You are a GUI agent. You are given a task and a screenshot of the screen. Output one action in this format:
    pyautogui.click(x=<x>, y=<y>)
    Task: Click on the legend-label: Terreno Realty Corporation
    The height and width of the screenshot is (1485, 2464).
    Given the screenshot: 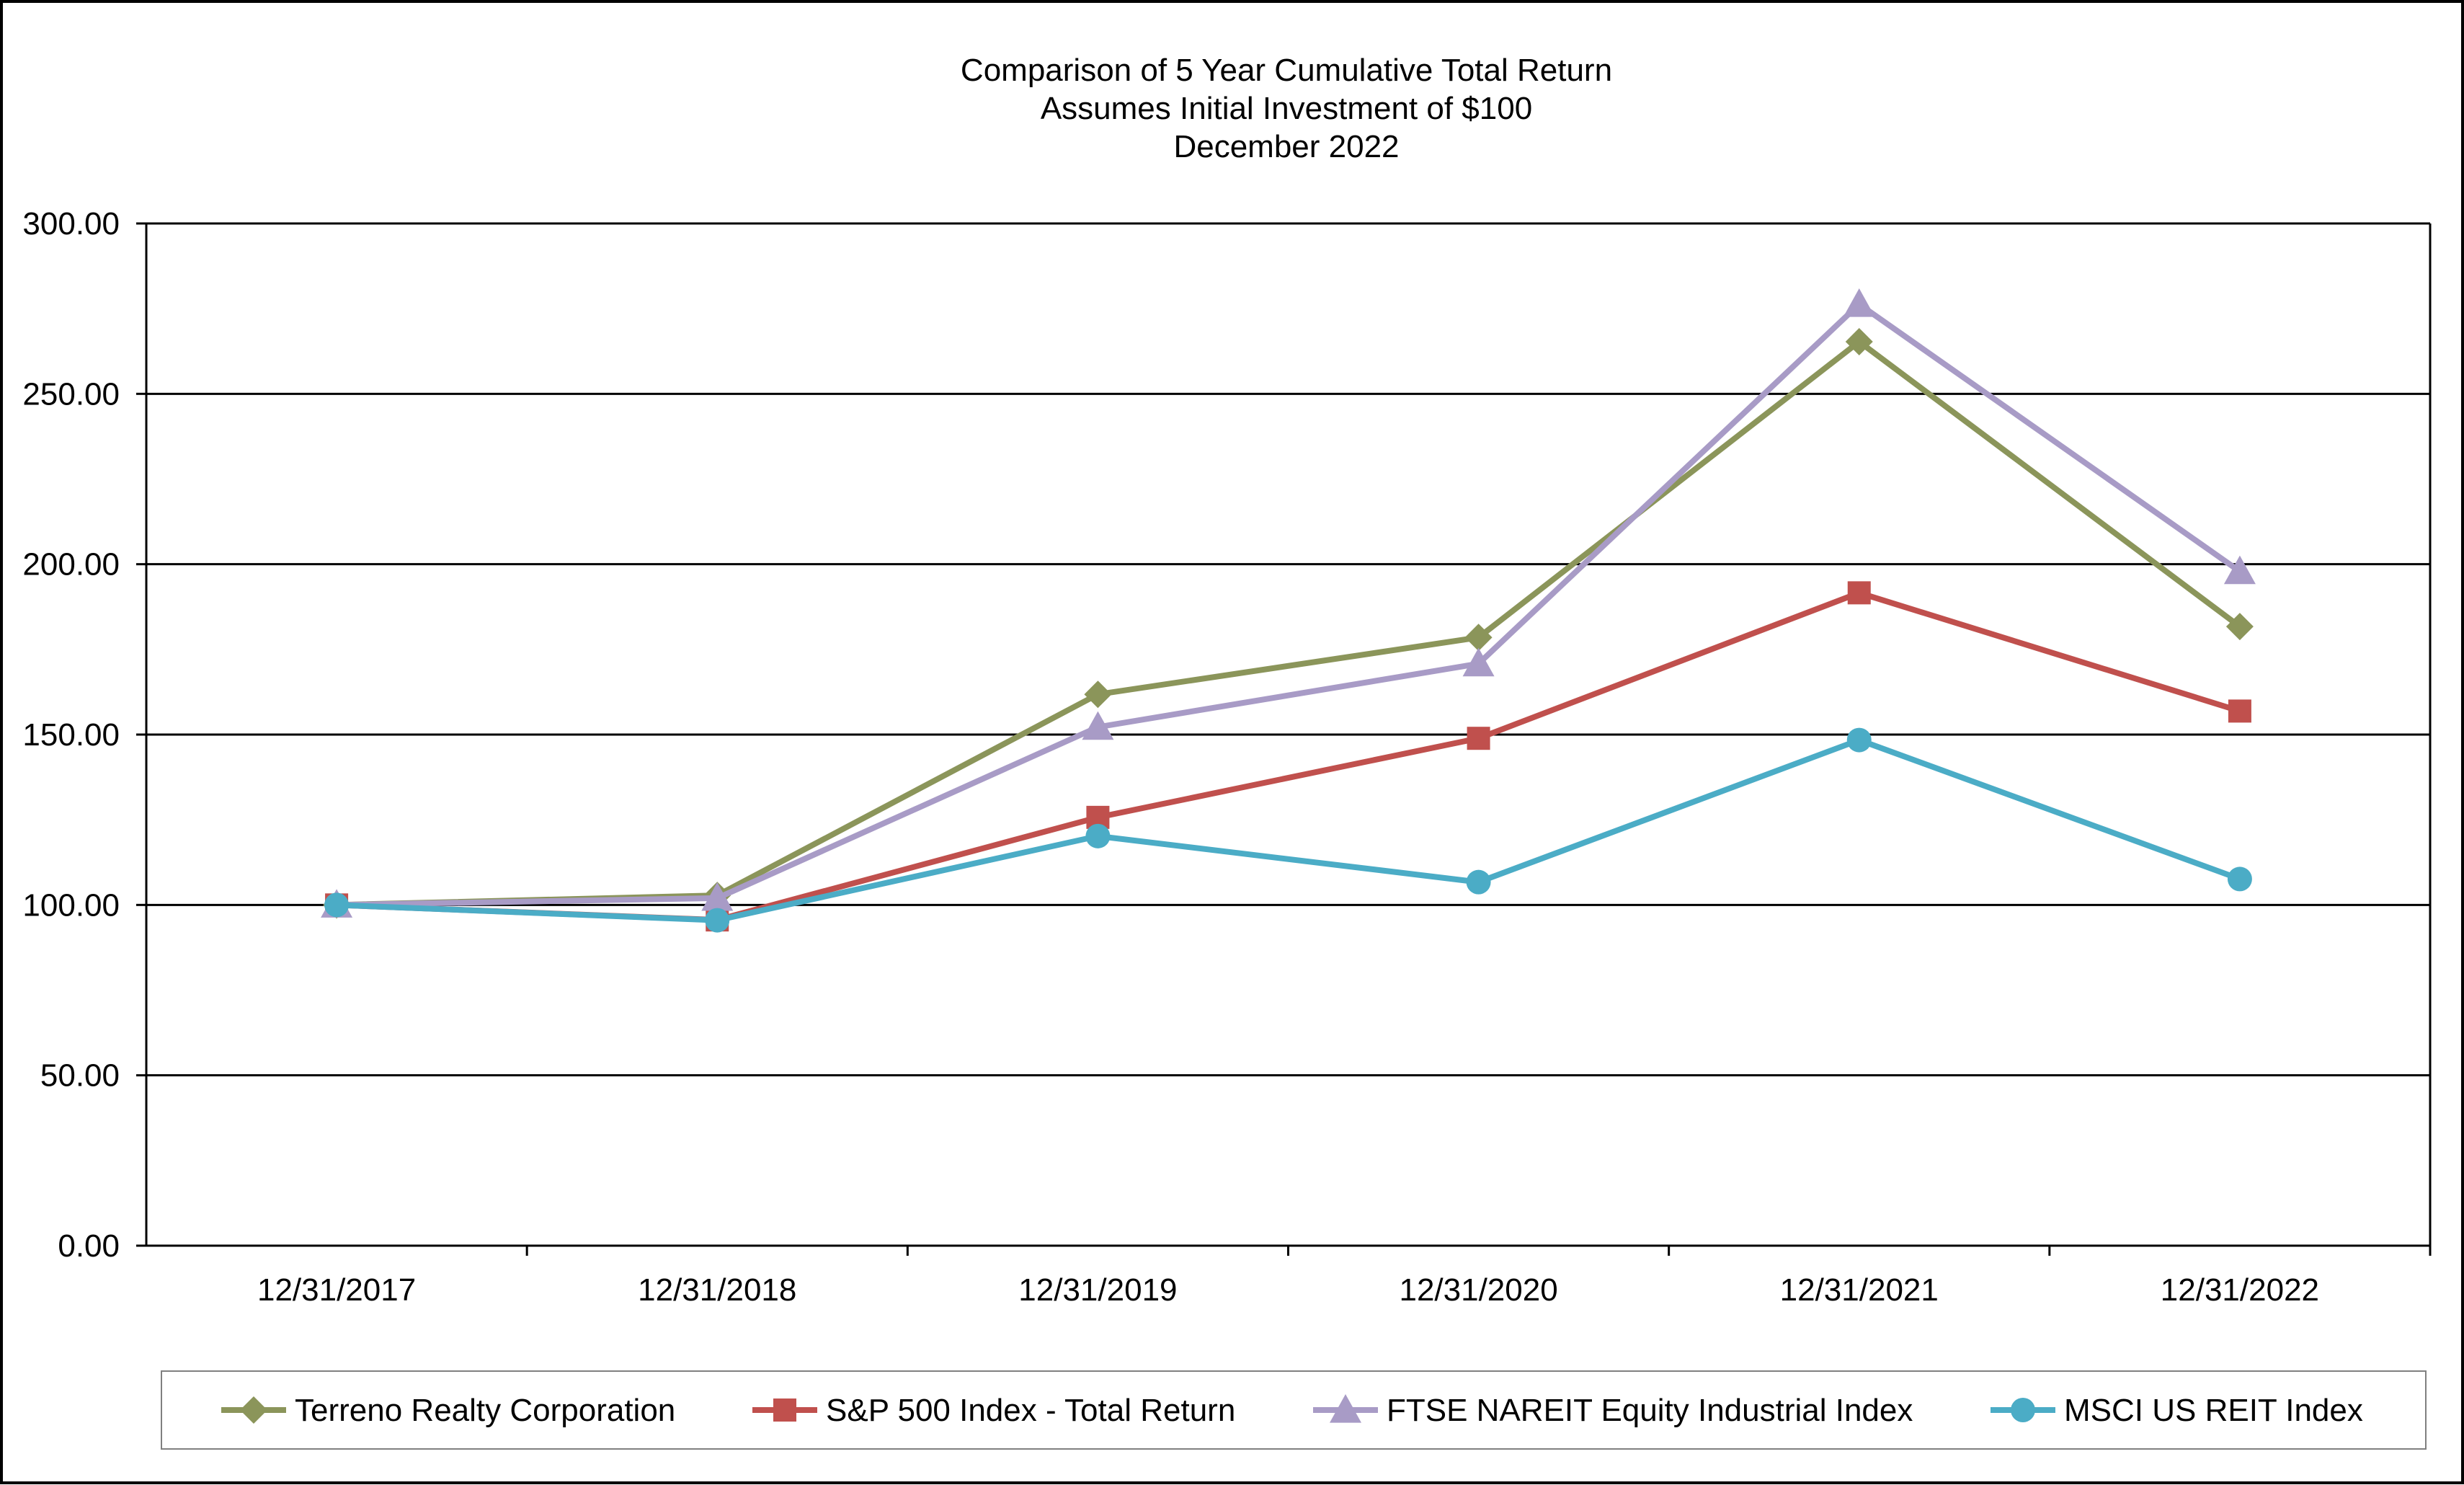 What is the action you would take?
    pyautogui.click(x=485, y=1410)
    